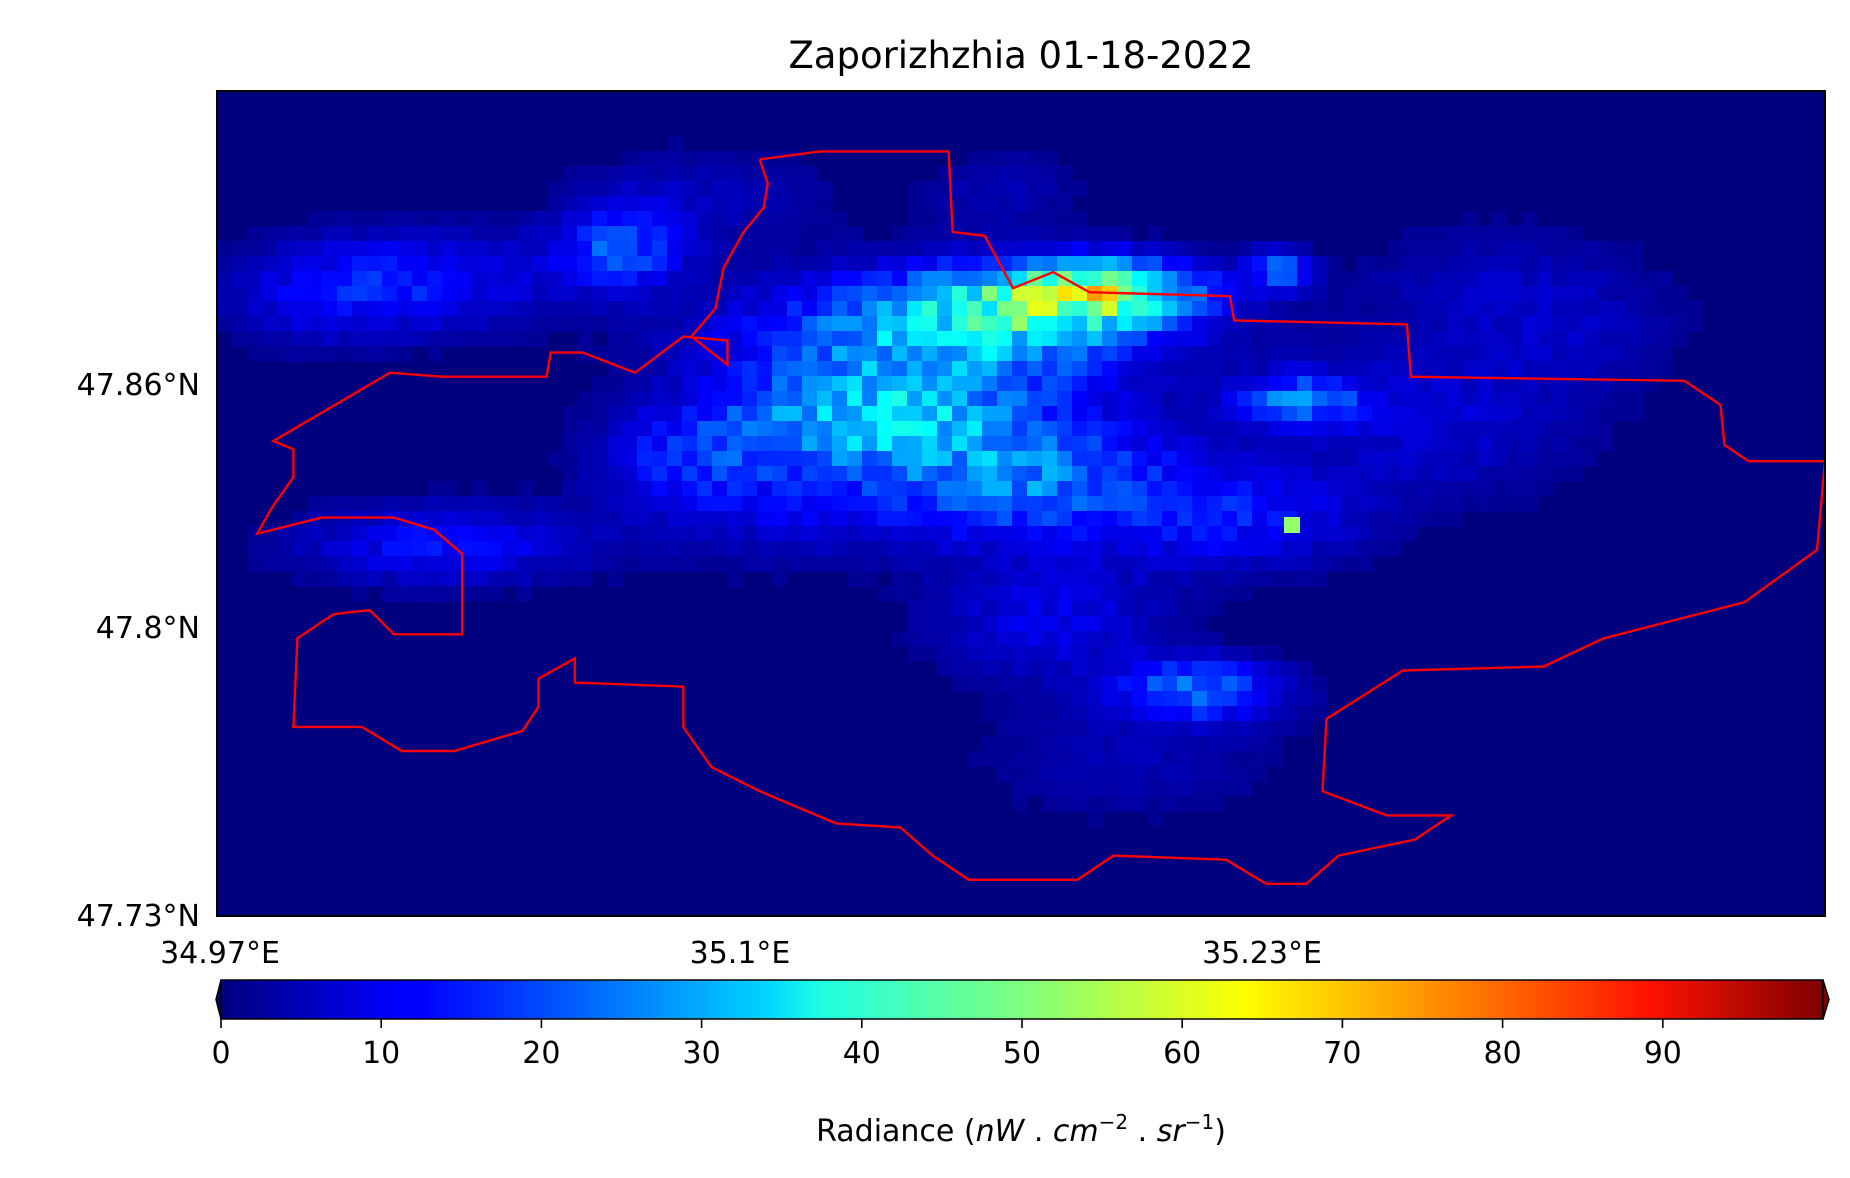 The width and height of the screenshot is (1850, 1178). Describe the element at coordinates (740, 953) in the screenshot. I see `lon-tick-label: 35.1°E` at that location.